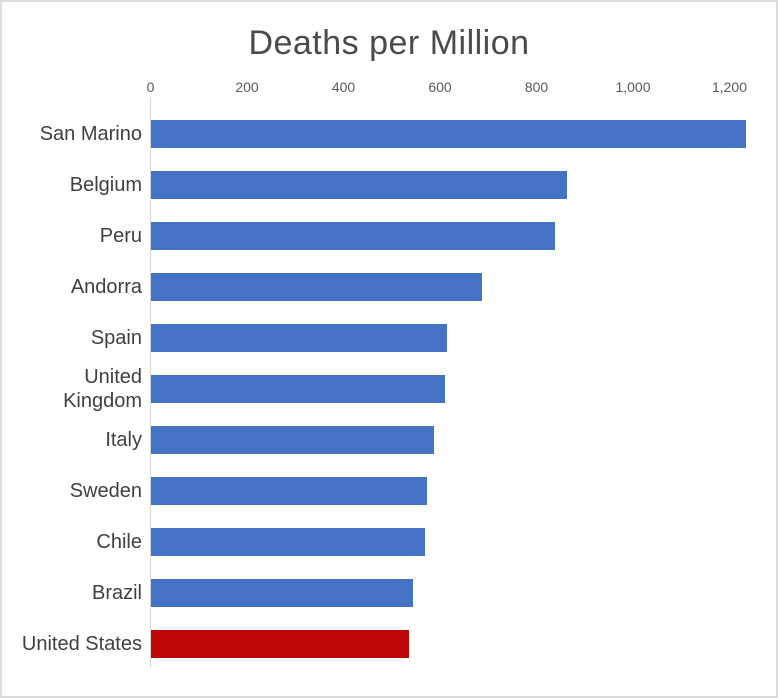 Image resolution: width=778 pixels, height=698 pixels. What do you see at coordinates (102, 388) in the screenshot?
I see `category-label: United Kingdom` at bounding box center [102, 388].